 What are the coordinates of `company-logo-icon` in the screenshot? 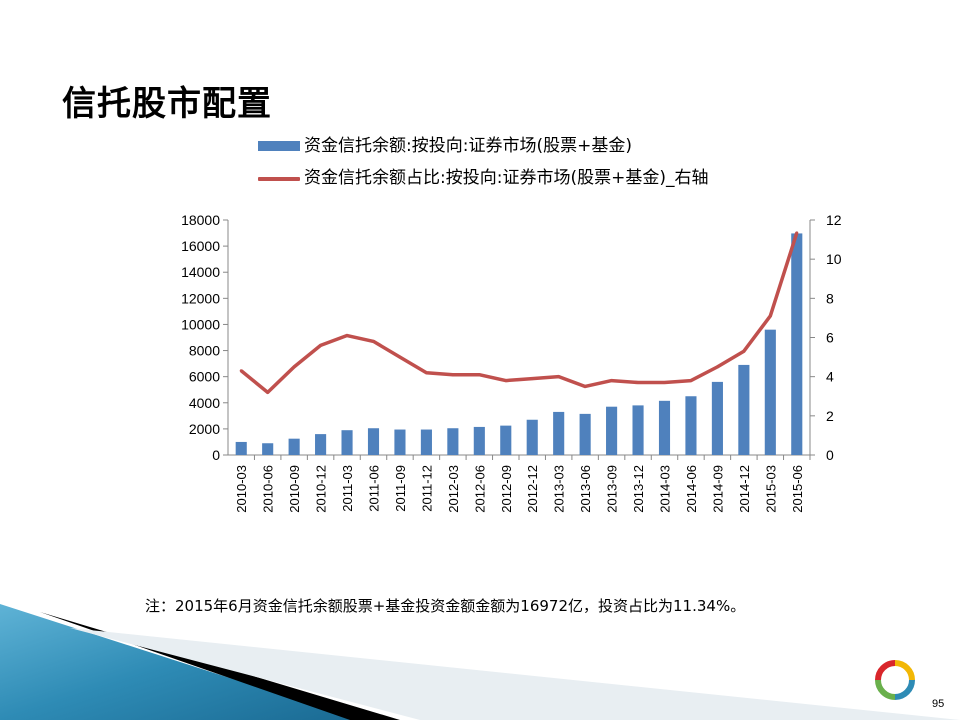 It's located at (895, 680).